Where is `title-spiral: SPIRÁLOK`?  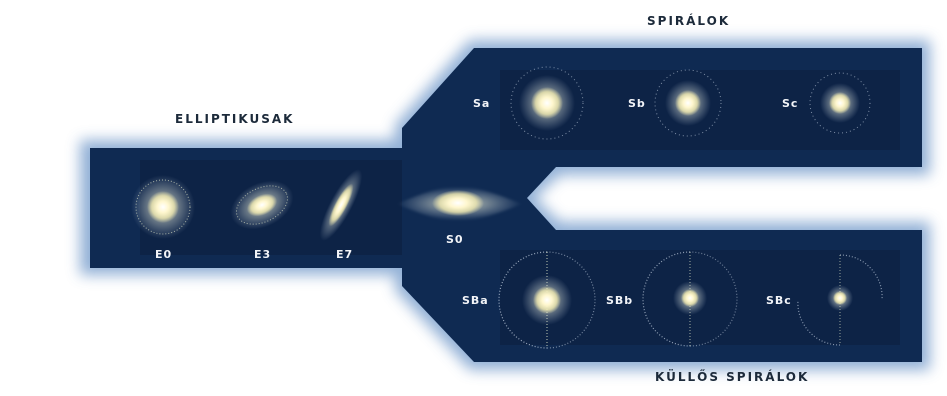
title-spiral: SPIRÁLOK is located at coordinates (689, 21).